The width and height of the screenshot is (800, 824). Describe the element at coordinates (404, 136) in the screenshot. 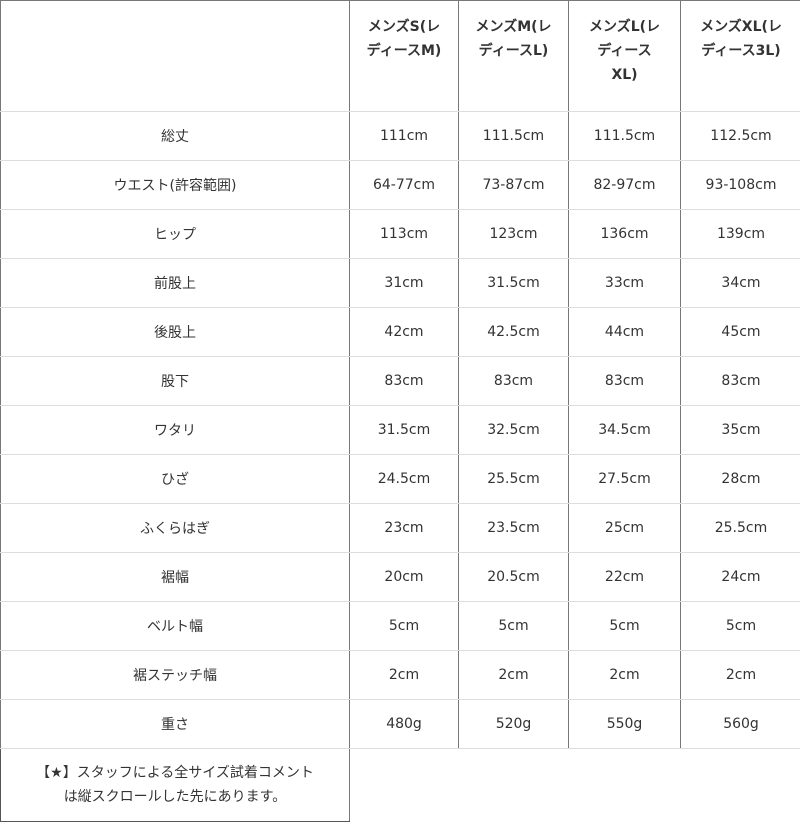

I see `value-cell: 111cm` at that location.